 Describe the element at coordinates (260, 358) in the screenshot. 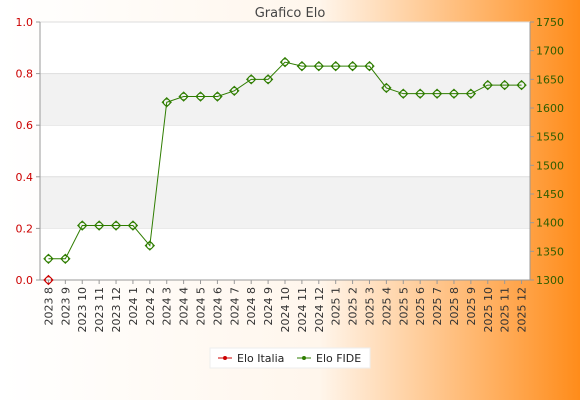

I see `legend-label: Elo Italia` at that location.